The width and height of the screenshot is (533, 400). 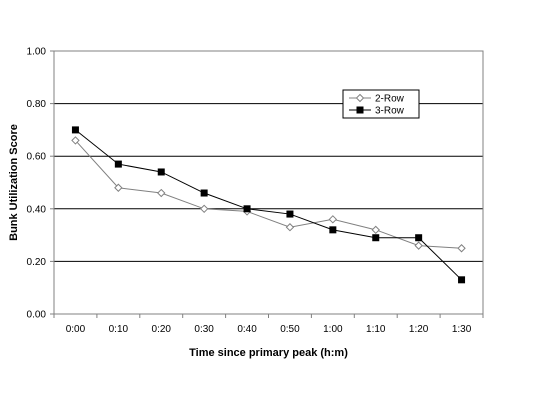 I want to click on x-tick-label: 1:00, so click(x=333, y=329).